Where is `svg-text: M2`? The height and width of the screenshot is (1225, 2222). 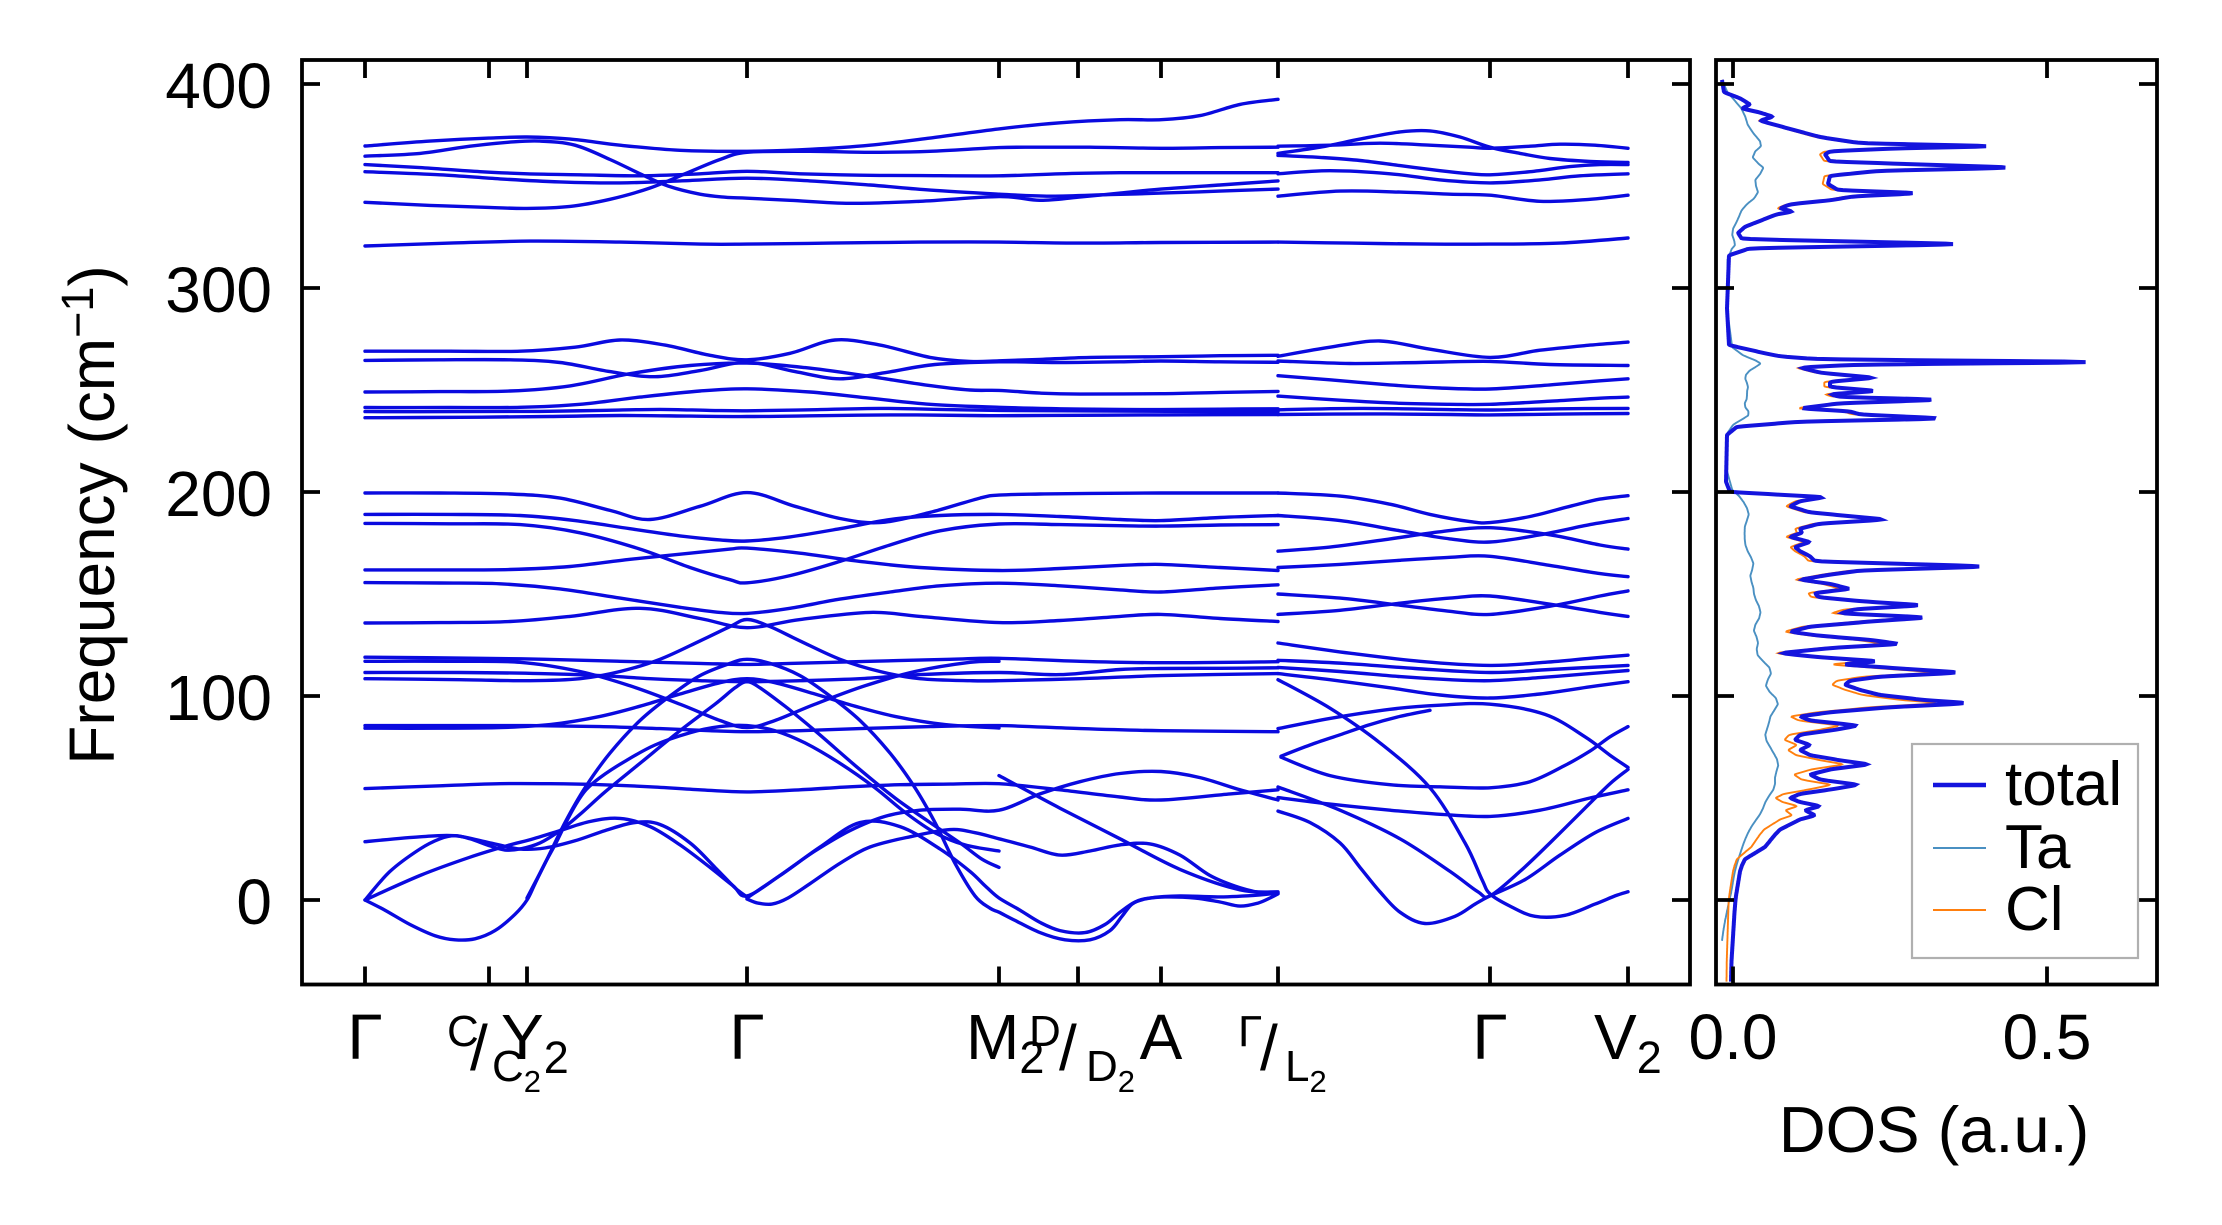 svg-text: M2 is located at coordinates (1005, 1042).